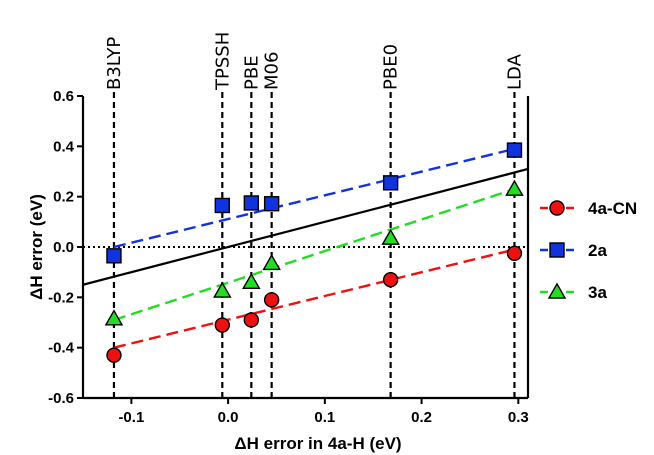  I want to click on method-label-b3lyp: B3LYP, so click(114, 63).